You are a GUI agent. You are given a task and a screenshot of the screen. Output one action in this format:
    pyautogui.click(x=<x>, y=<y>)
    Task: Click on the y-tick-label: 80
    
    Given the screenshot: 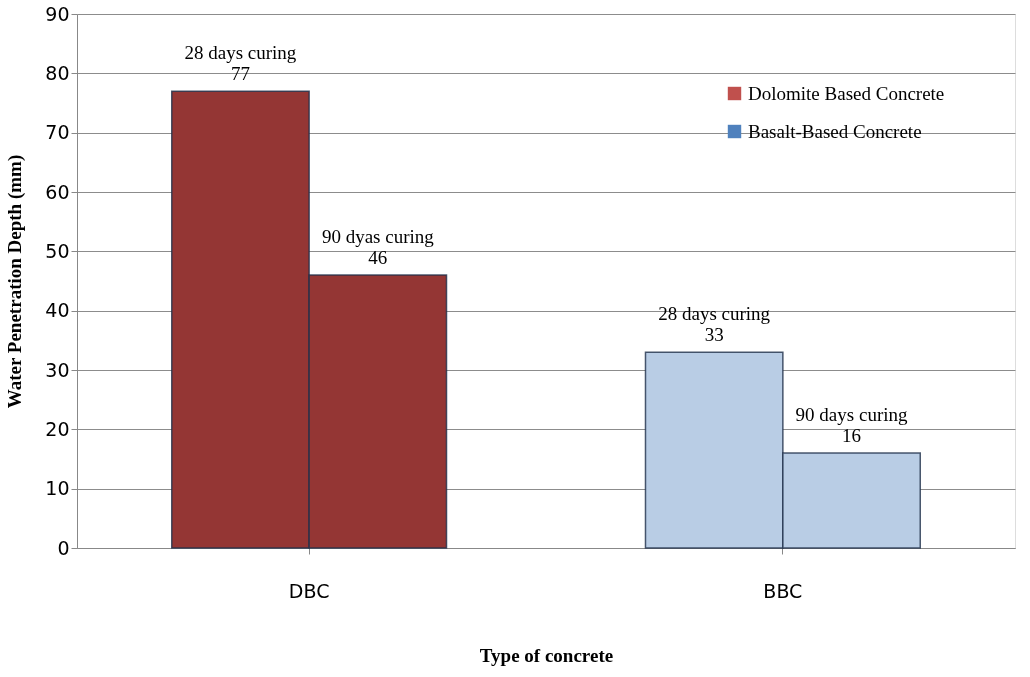 What is the action you would take?
    pyautogui.click(x=57, y=72)
    